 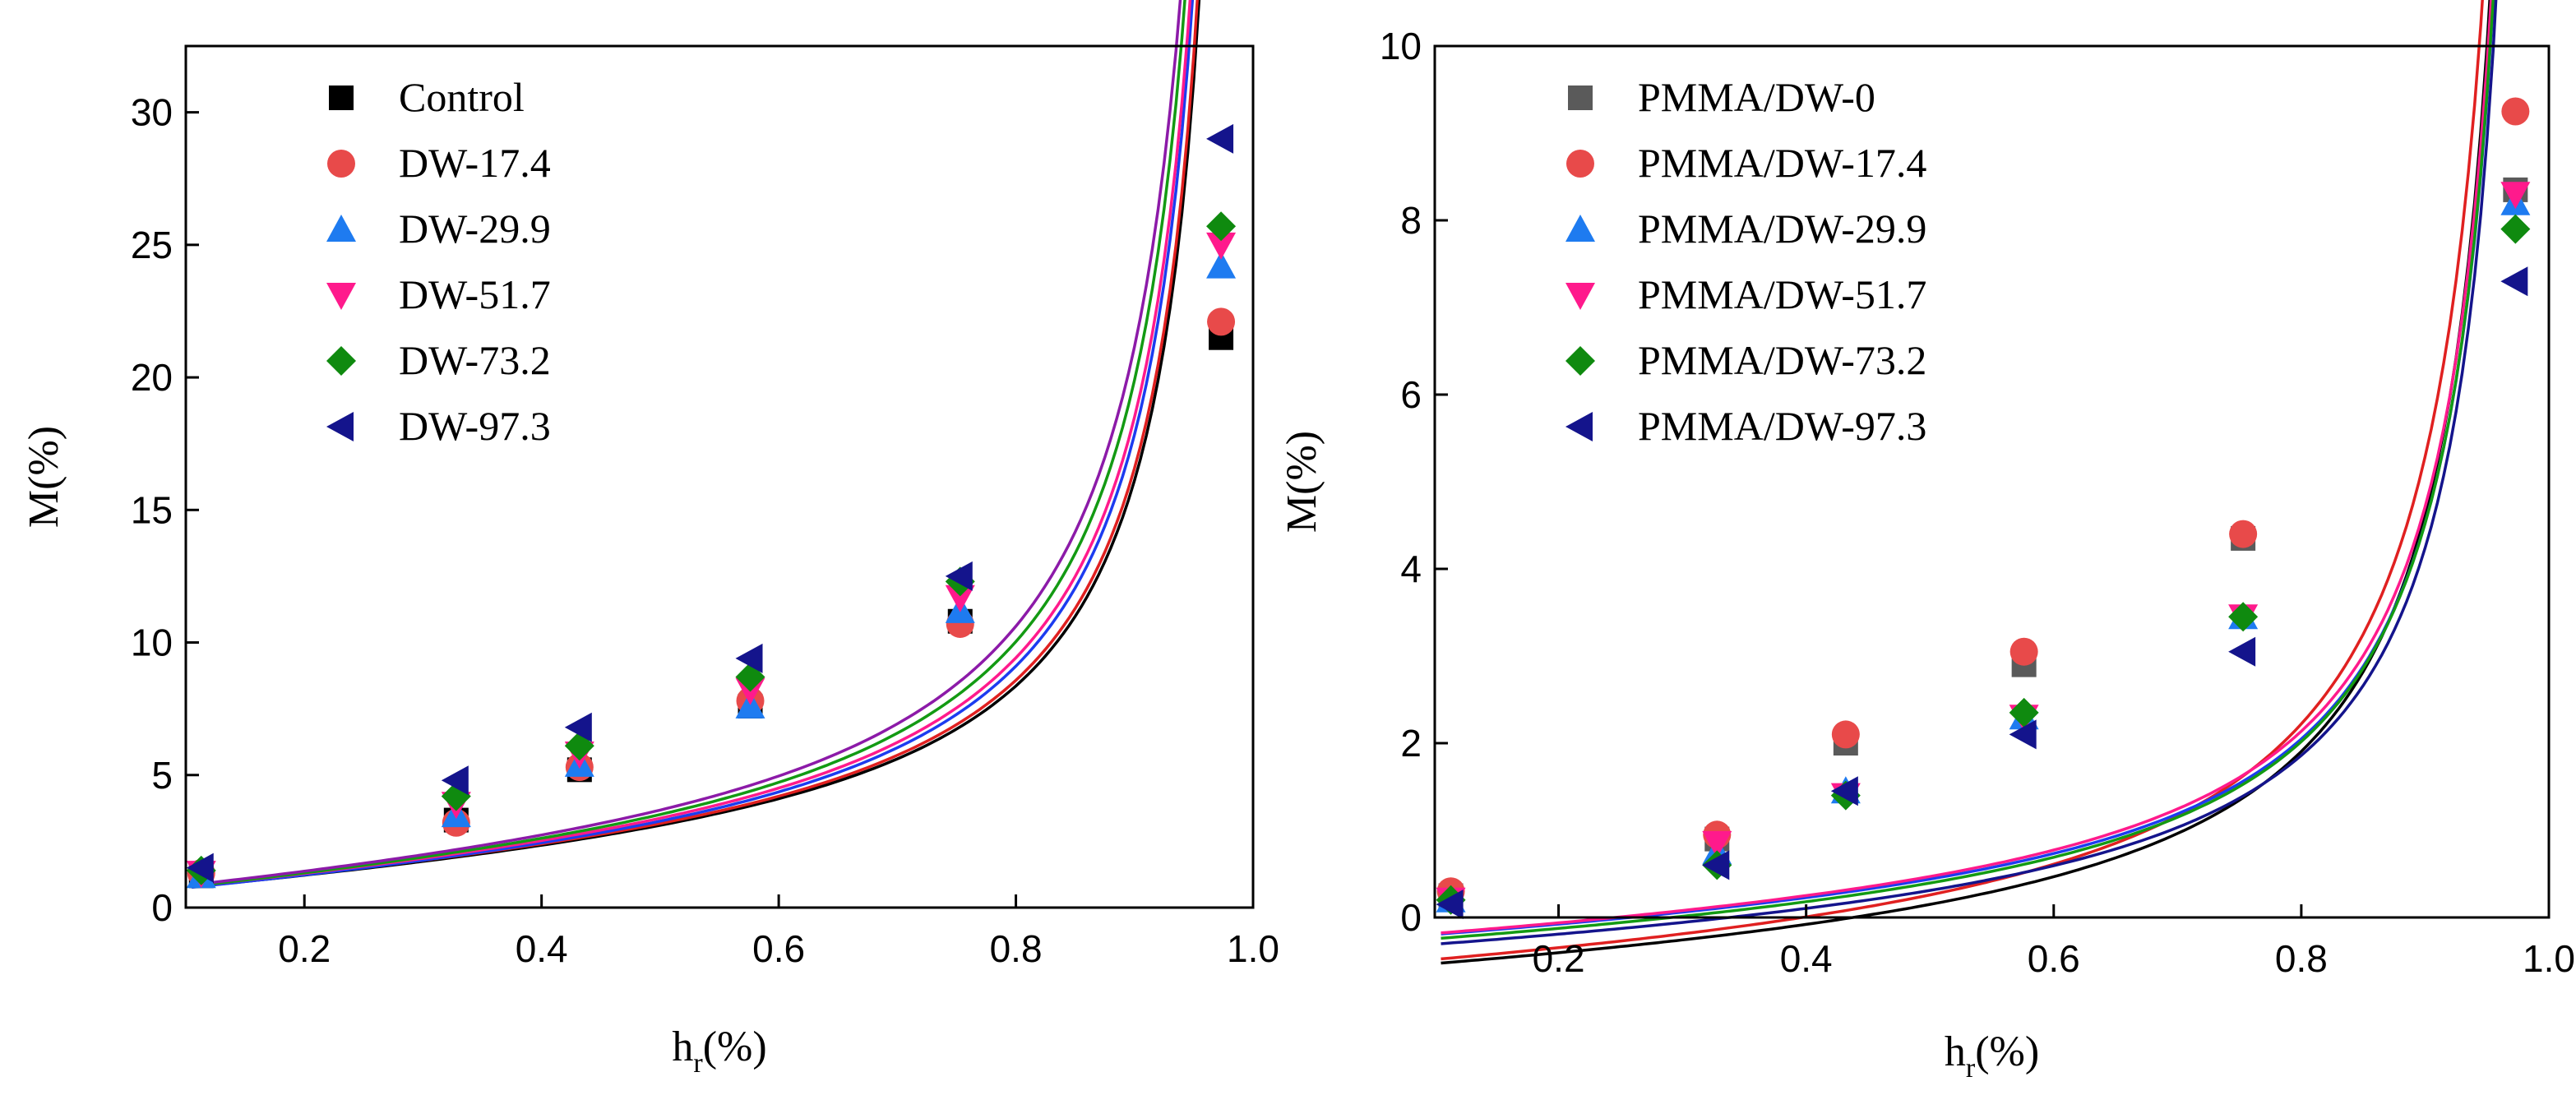 I want to click on y-axis: 0 2 4 6 8 10, so click(x=1414, y=482).